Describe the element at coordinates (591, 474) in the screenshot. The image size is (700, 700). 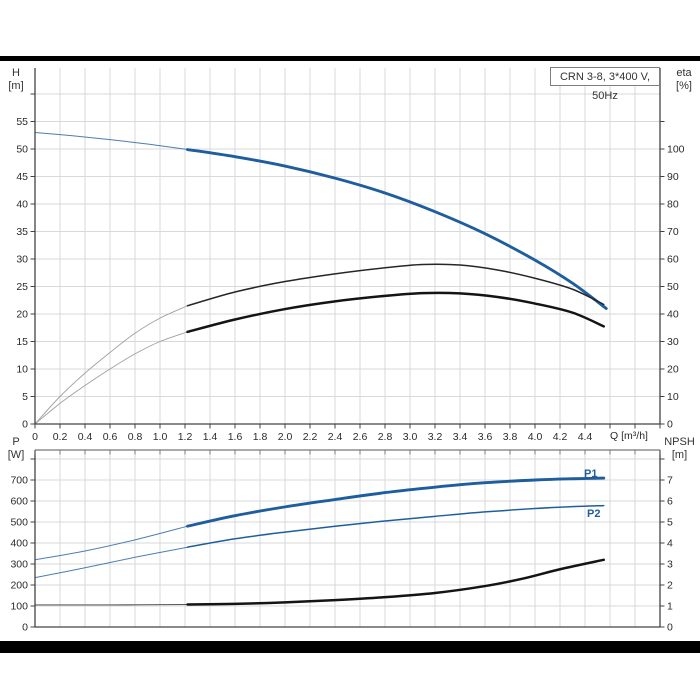
I see `p1-curve-label: P1` at that location.